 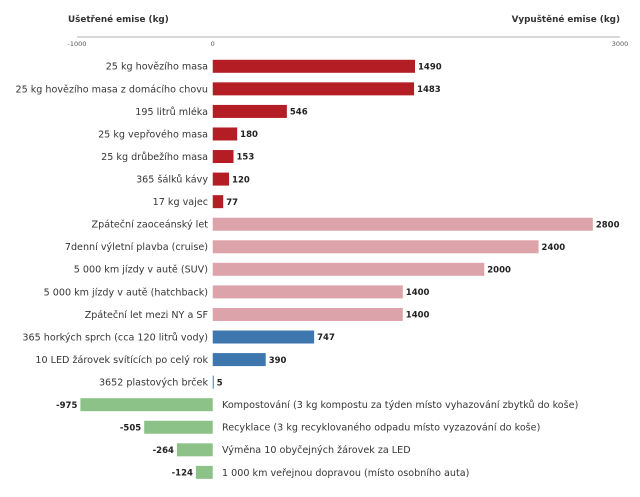 What do you see at coordinates (620, 44) in the screenshot?
I see `x-tick-label: 3000` at bounding box center [620, 44].